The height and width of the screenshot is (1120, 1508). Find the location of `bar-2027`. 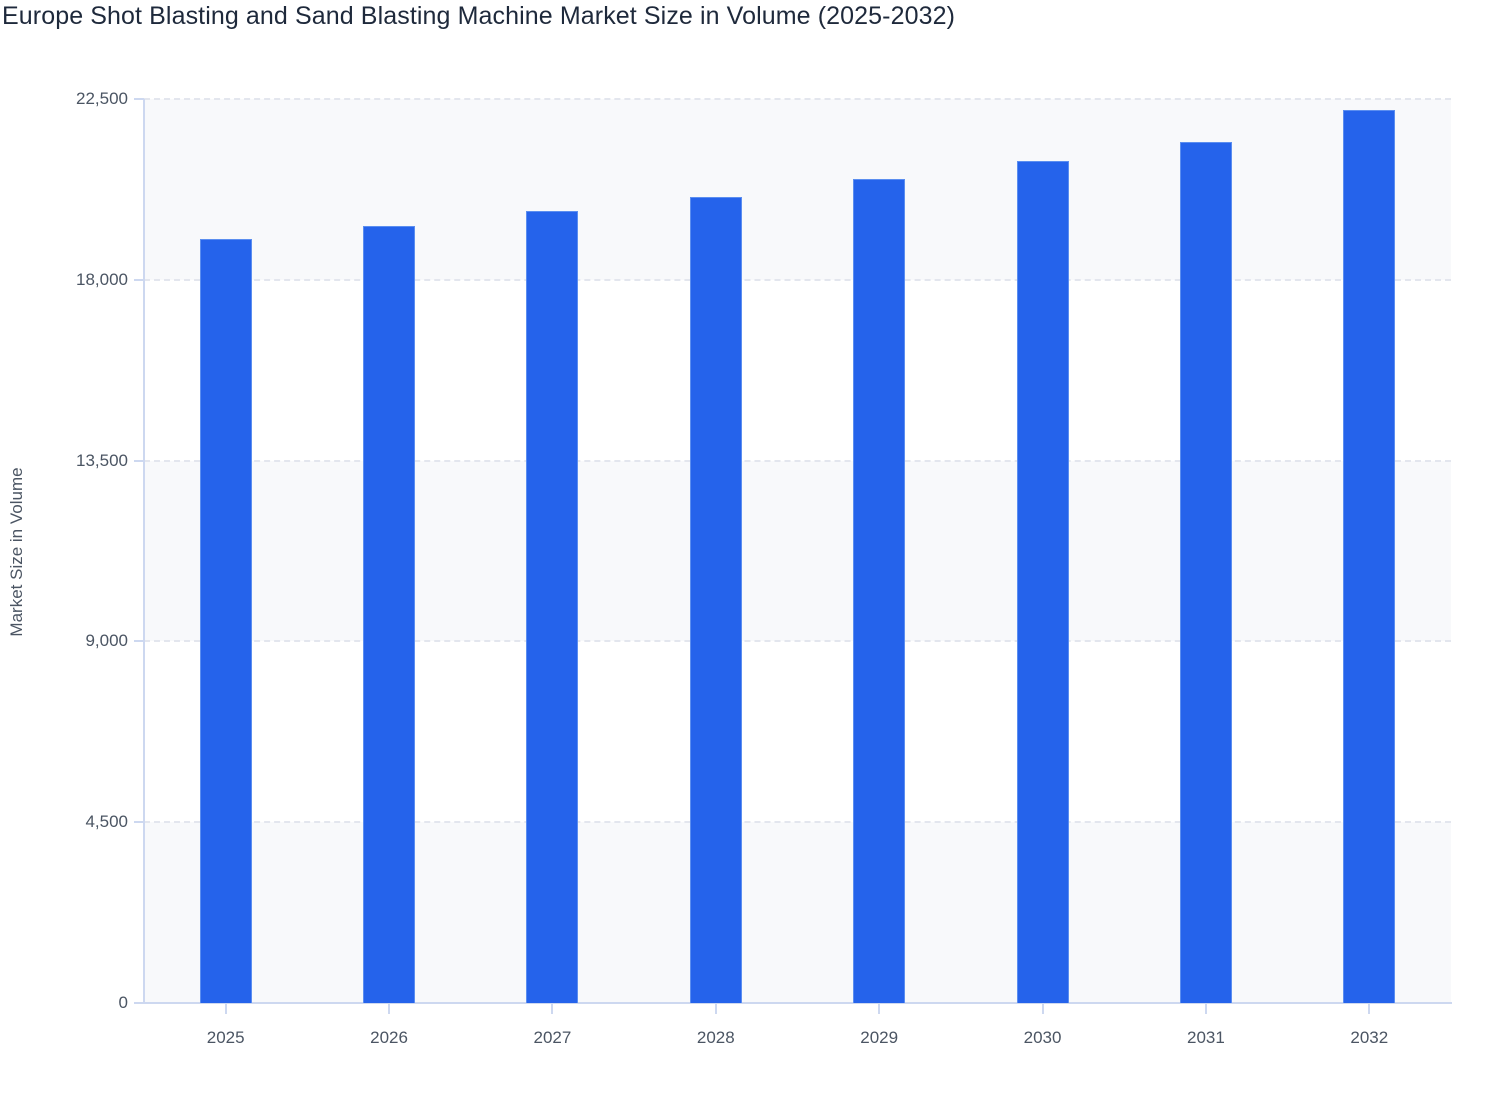

bar-2027 is located at coordinates (552, 607).